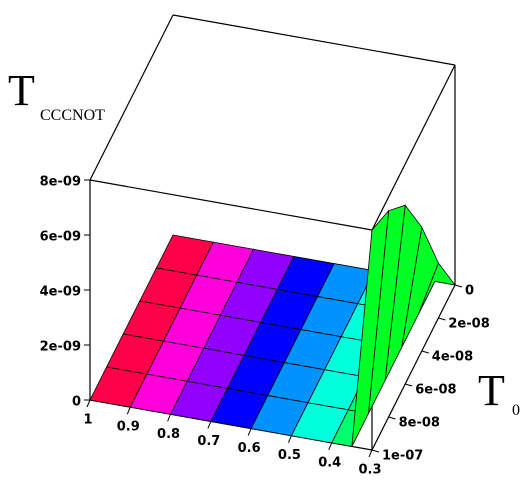 This screenshot has height=492, width=532. I want to click on surface-cell, so click(370, 328).